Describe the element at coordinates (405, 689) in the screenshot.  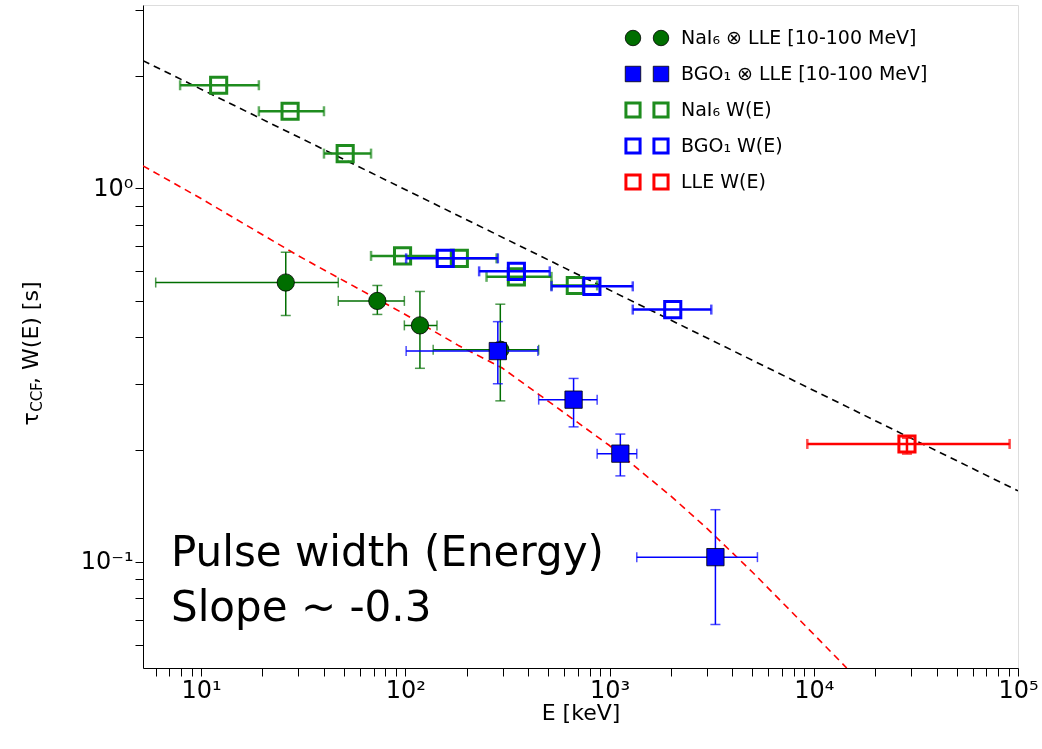
I see `x-tick-label: 10²` at that location.